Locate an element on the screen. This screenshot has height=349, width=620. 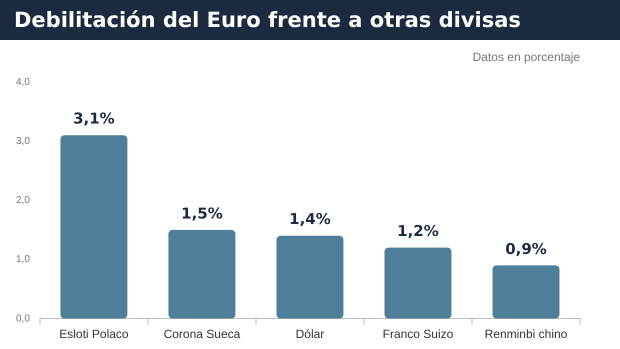
data-label: 0,9% is located at coordinates (526, 249).